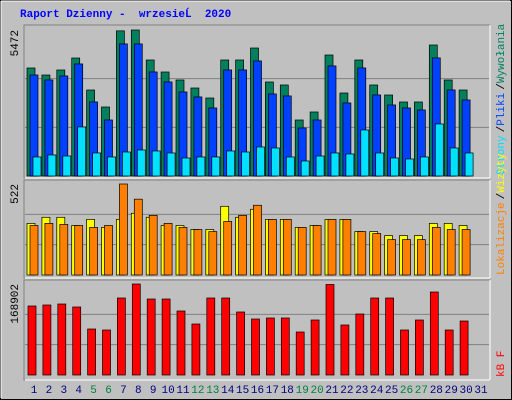  I want to click on x-tick-label: 12, so click(197, 391).